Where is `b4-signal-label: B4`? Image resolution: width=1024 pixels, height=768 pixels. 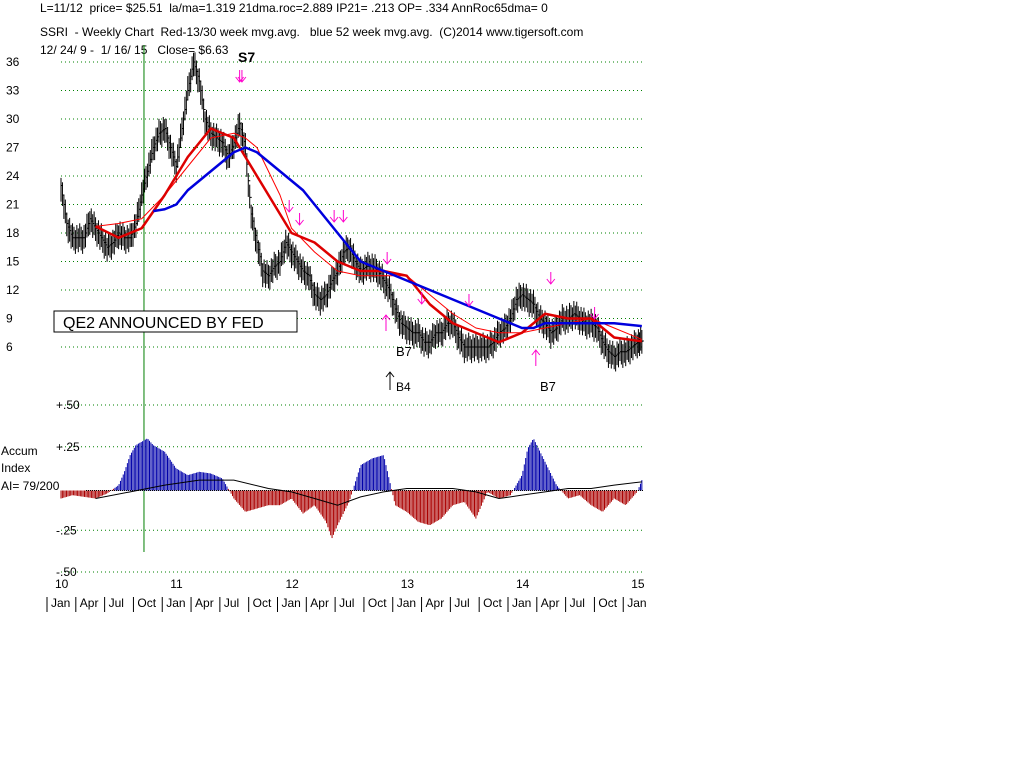 b4-signal-label: B4 is located at coordinates (403, 387).